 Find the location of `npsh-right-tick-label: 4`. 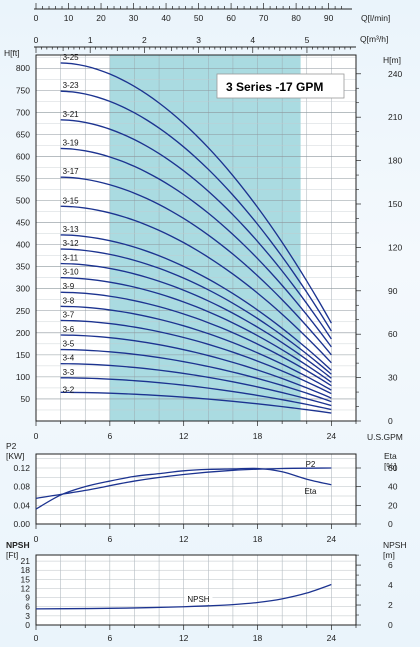

npsh-right-tick-label: 4 is located at coordinates (390, 585).